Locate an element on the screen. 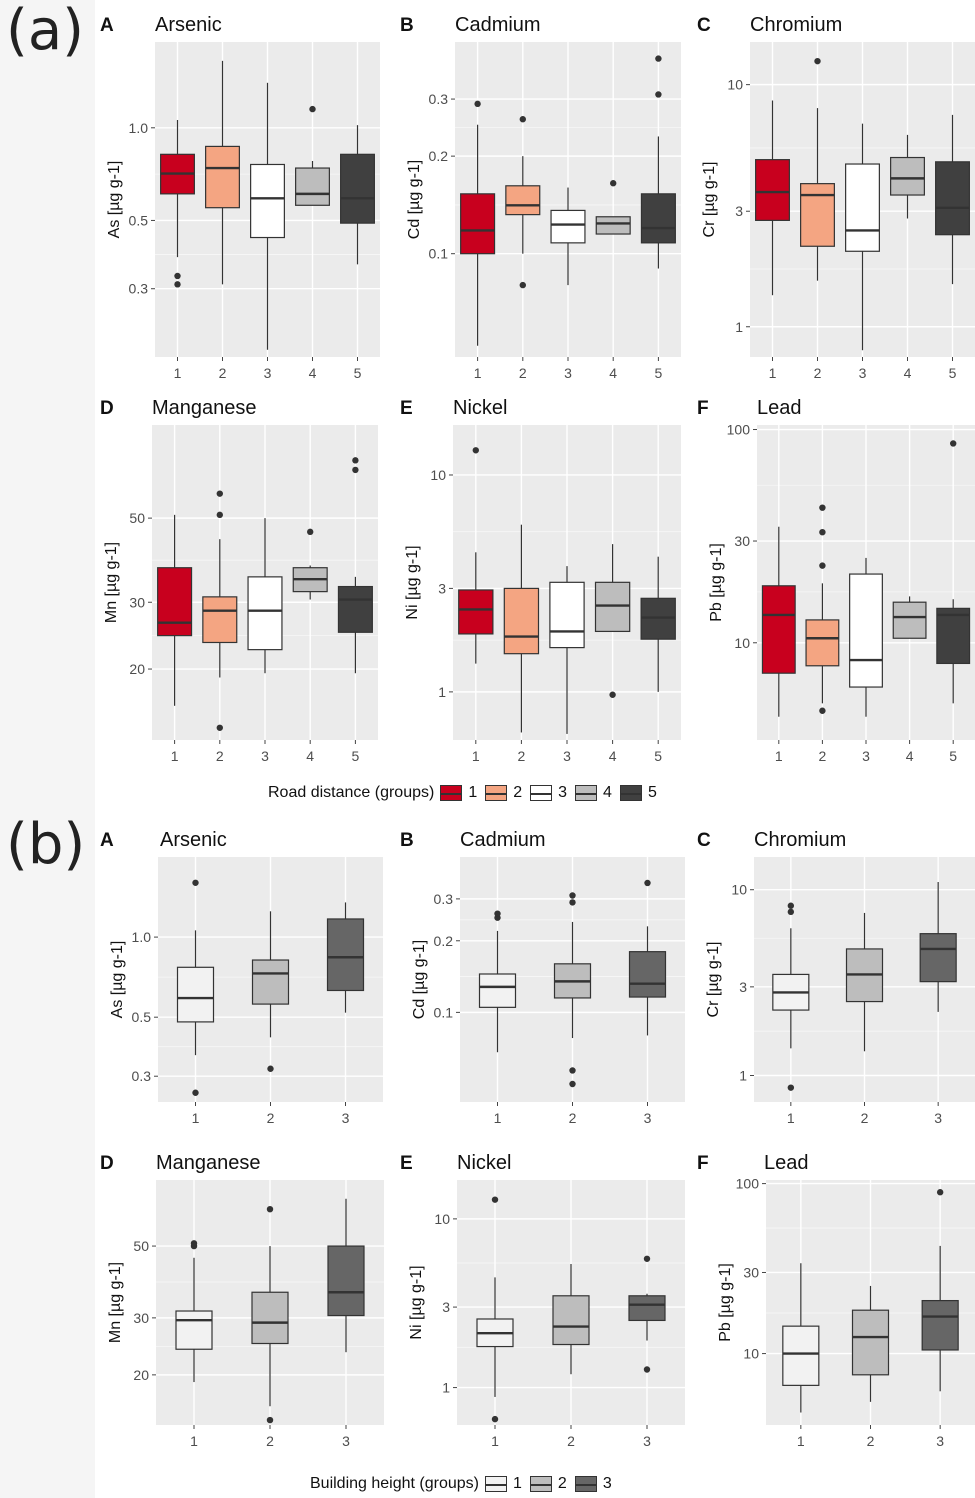  y-axis-label: Pb [µg g-1] is located at coordinates (716, 582).